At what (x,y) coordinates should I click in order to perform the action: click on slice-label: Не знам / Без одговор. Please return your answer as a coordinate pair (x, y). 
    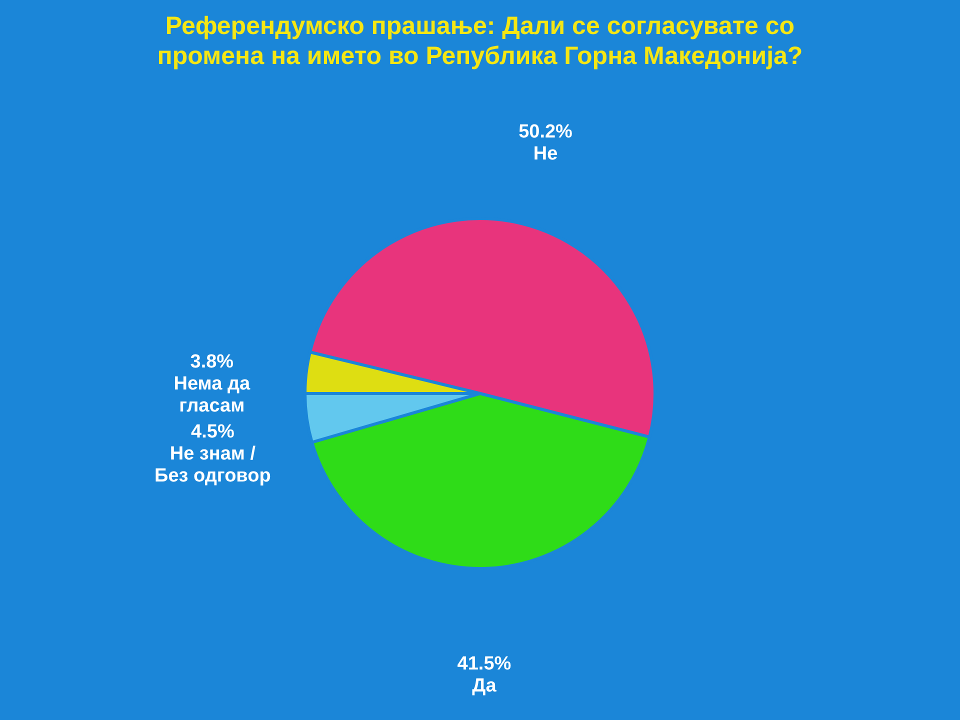
    Looking at the image, I should click on (212, 465).